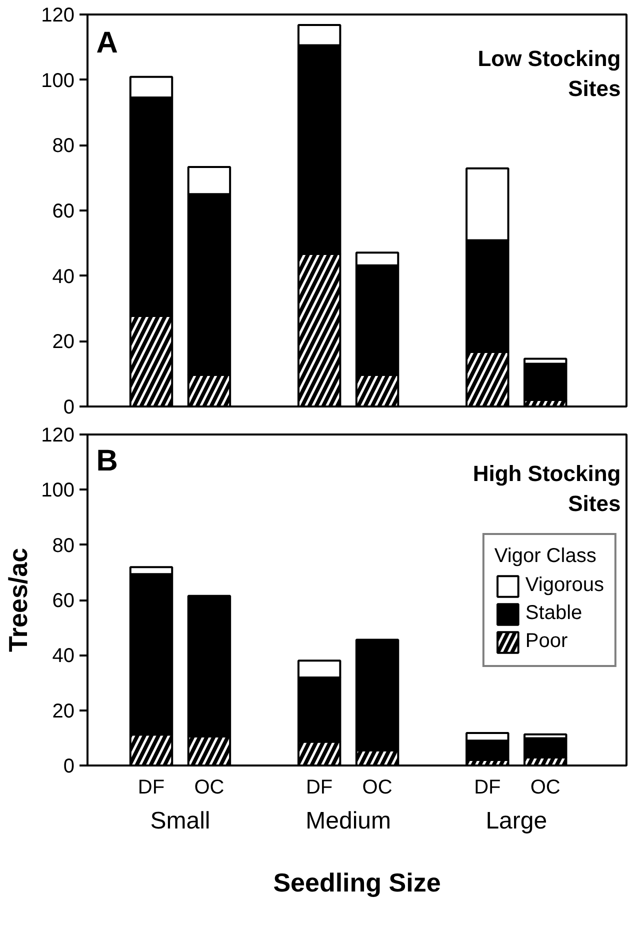  Describe the element at coordinates (564, 585) in the screenshot. I see `legend-label: Vigorous` at that location.